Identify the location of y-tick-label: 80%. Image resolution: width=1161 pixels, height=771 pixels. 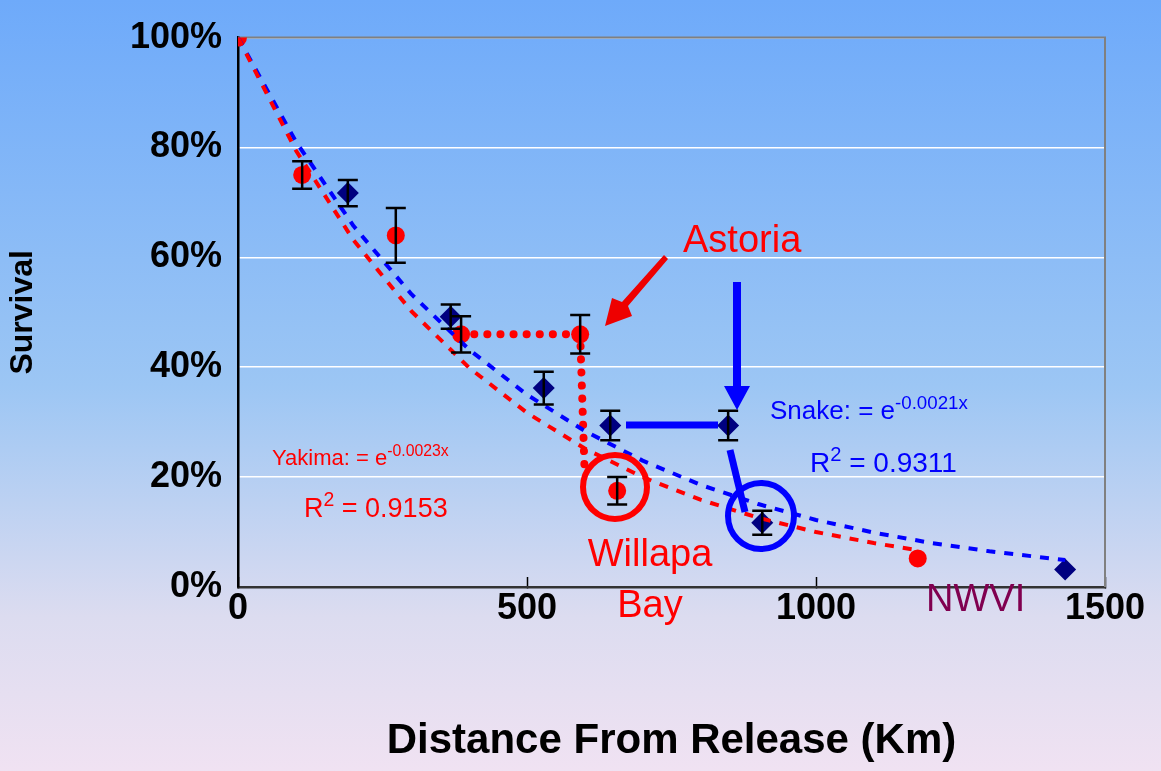
(185, 145).